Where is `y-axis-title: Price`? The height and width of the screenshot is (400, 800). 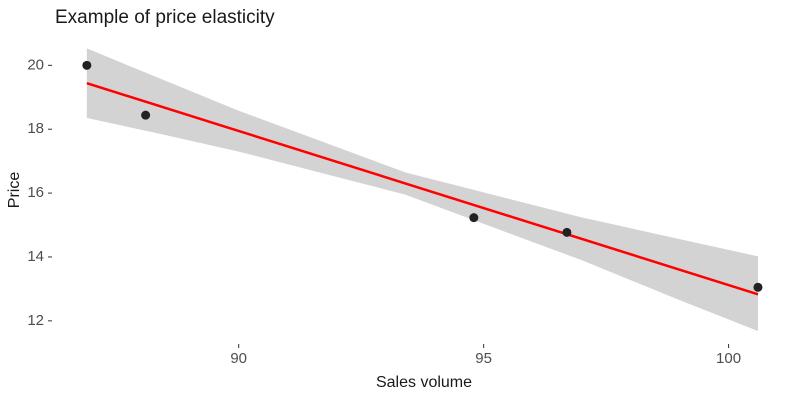 y-axis-title: Price is located at coordinates (14, 190).